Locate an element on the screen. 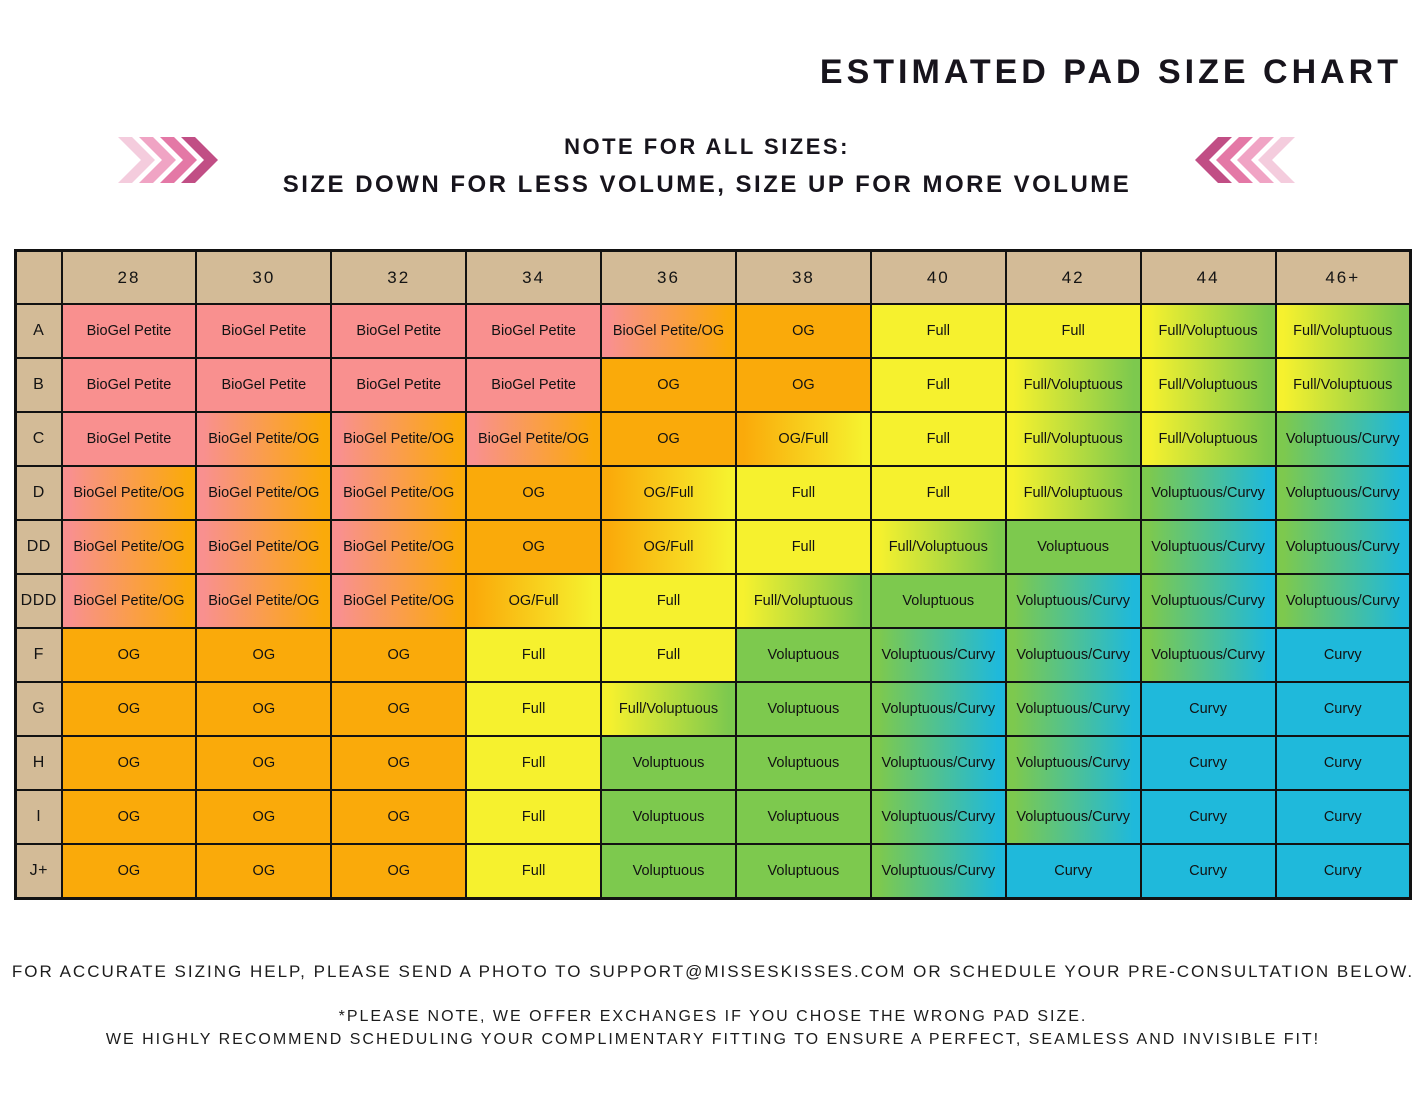  row-label: A is located at coordinates (38, 331).